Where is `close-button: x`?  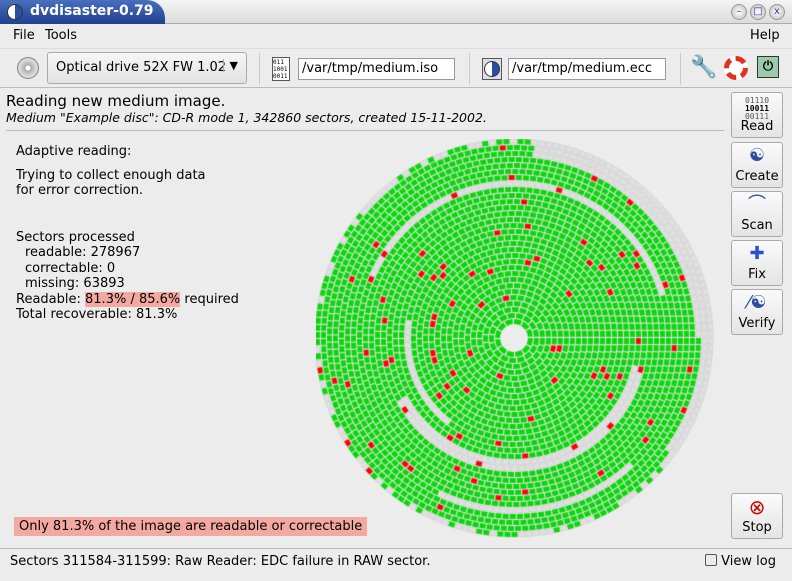 close-button: x is located at coordinates (777, 12).